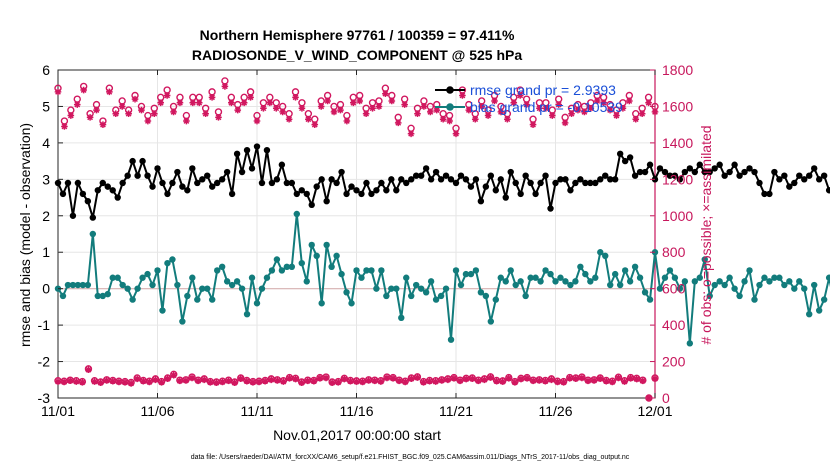 This screenshot has width=830, height=470. Describe the element at coordinates (612, 382) in the screenshot. I see `point-obs-assimilated-low--91` at that location.